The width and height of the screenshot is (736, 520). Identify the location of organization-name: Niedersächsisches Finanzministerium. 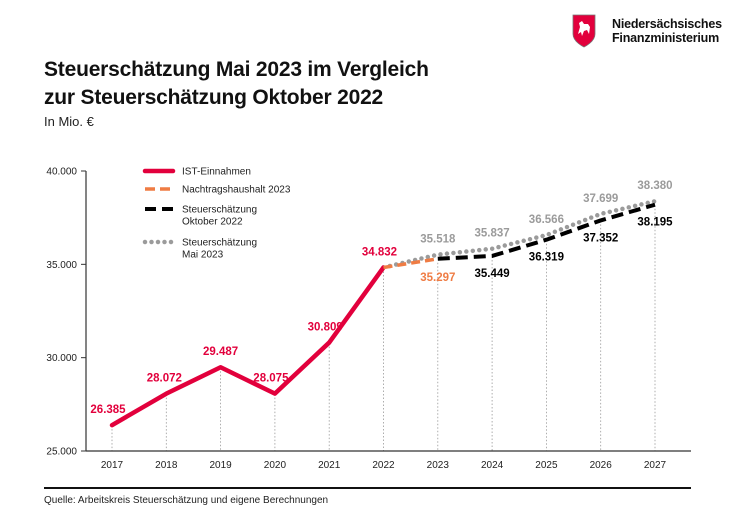
(667, 31).